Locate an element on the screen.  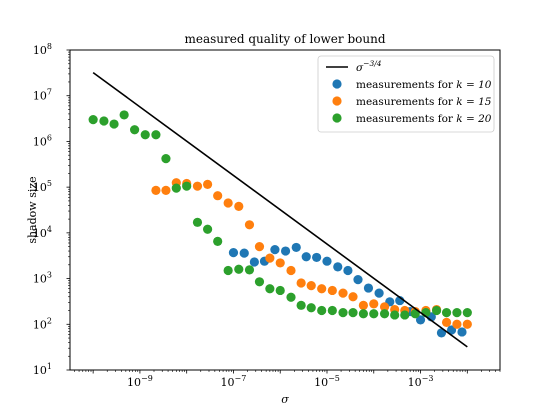
y-tick-exponent: 2 is located at coordinates (49, 320).